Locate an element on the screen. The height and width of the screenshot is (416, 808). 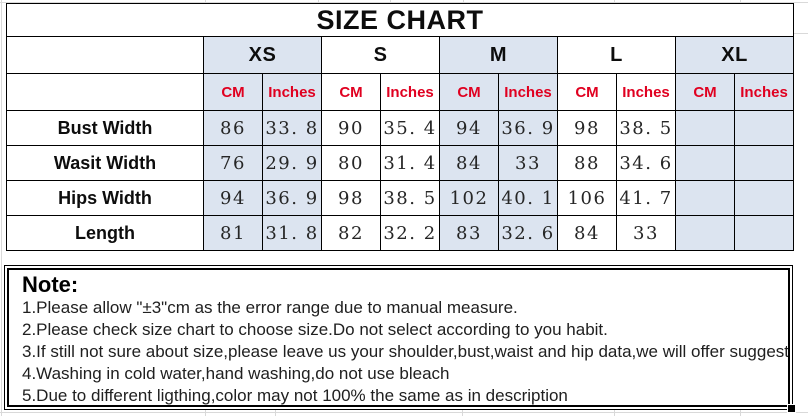
unit-header-m-cm: CM is located at coordinates (469, 92).